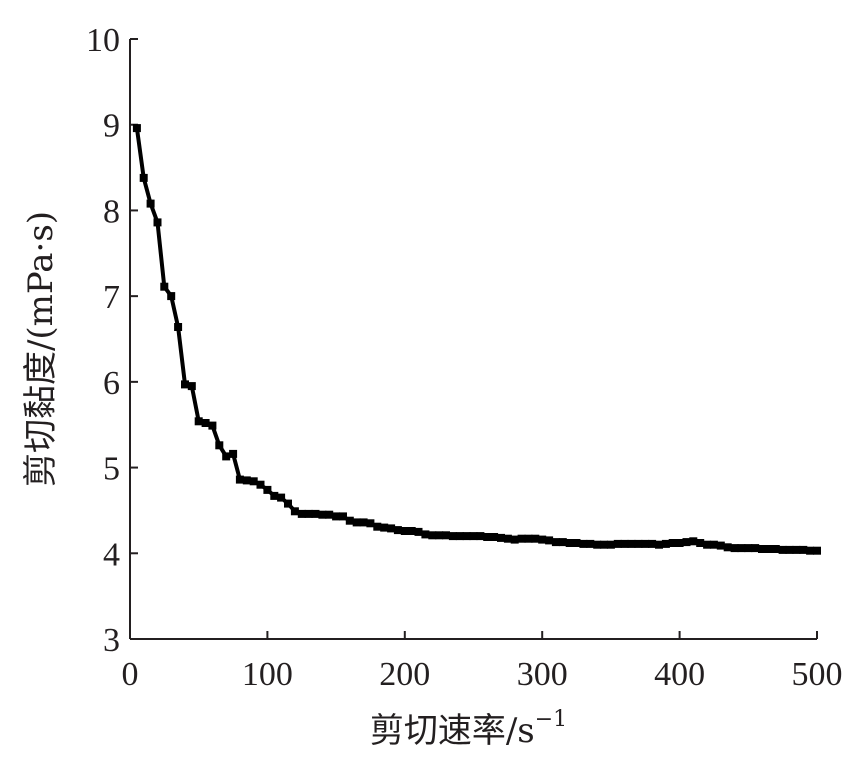 Image resolution: width=859 pixels, height=773 pixels. What do you see at coordinates (542, 674) in the screenshot?
I see `x-tick-label: 300` at bounding box center [542, 674].